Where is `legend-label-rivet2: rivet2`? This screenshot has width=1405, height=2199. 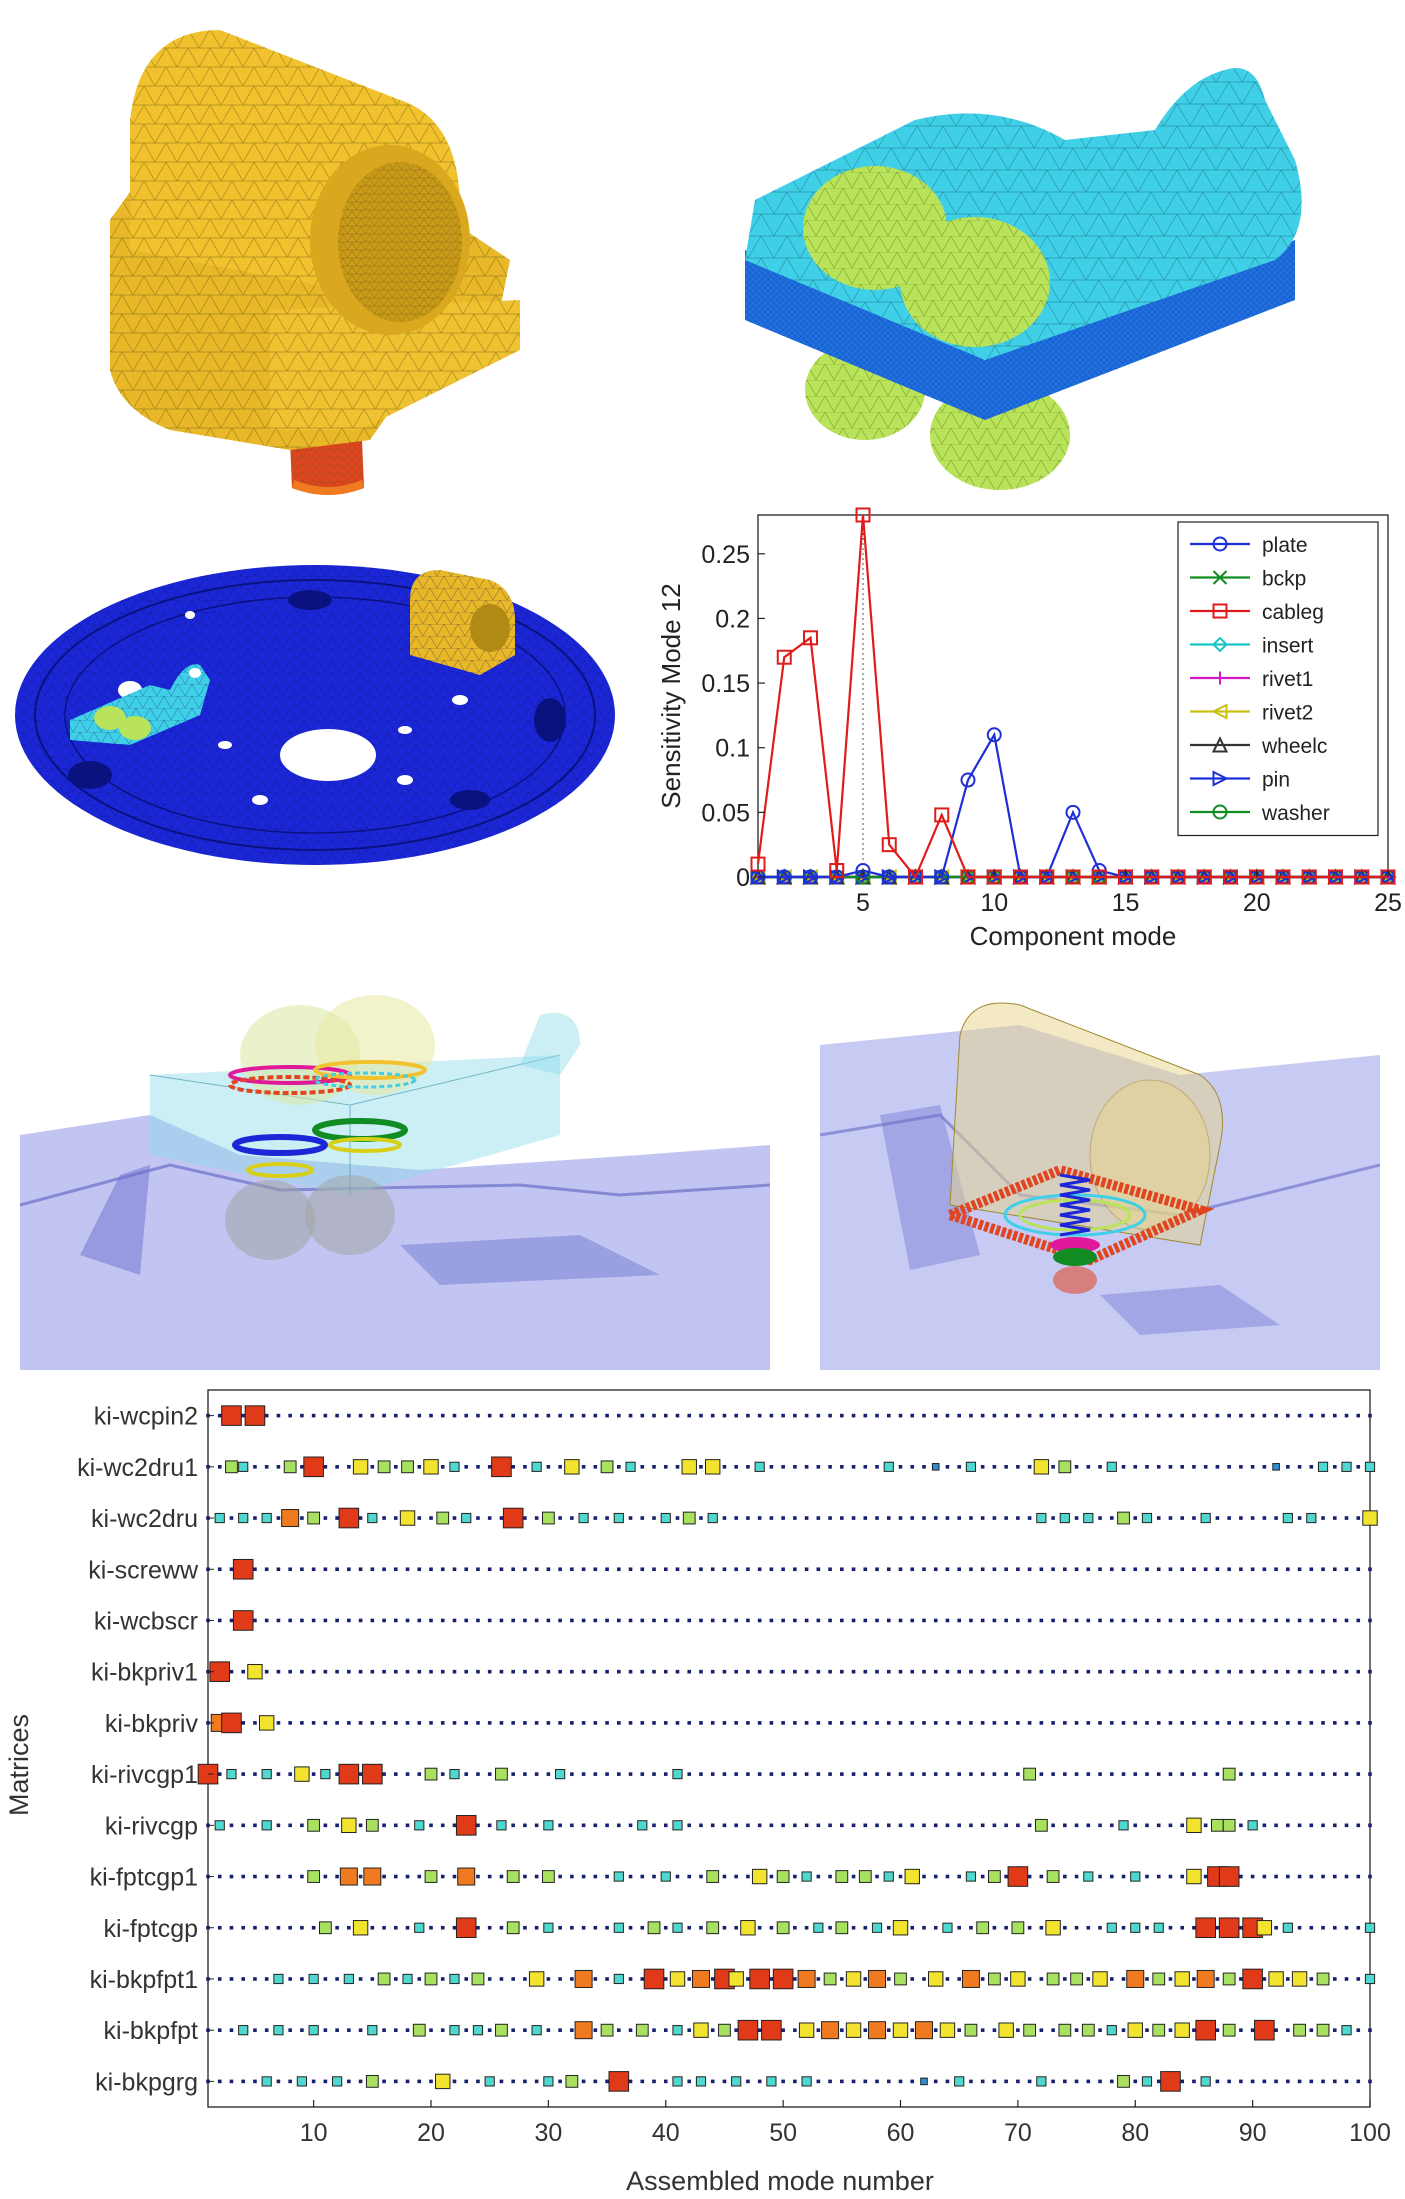
legend-label-rivet2: rivet2 is located at coordinates (1287, 713).